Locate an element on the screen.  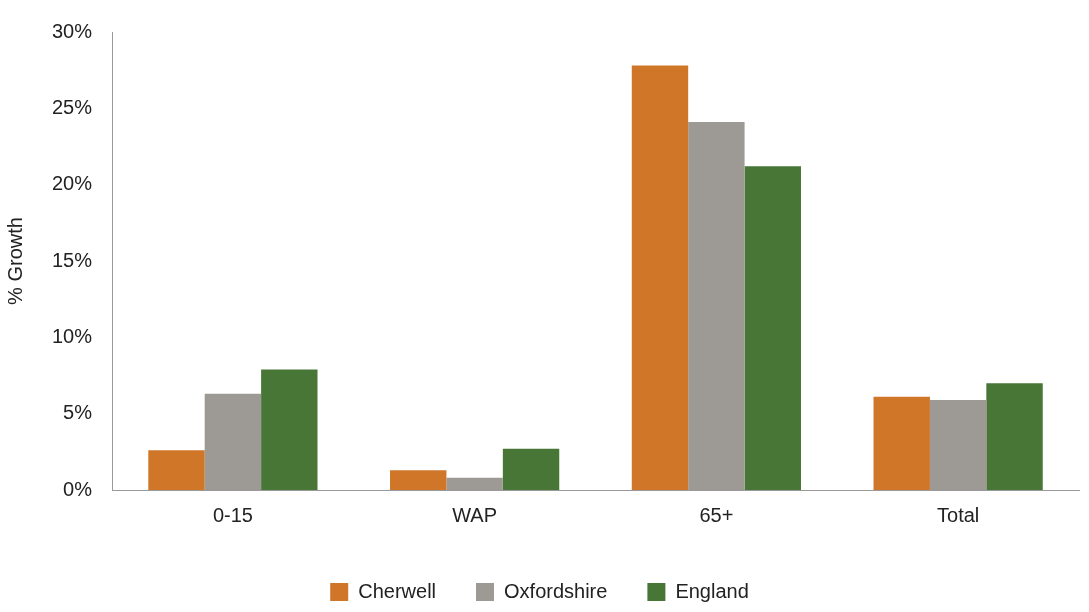
y-tick-label: 30% is located at coordinates (72, 30).